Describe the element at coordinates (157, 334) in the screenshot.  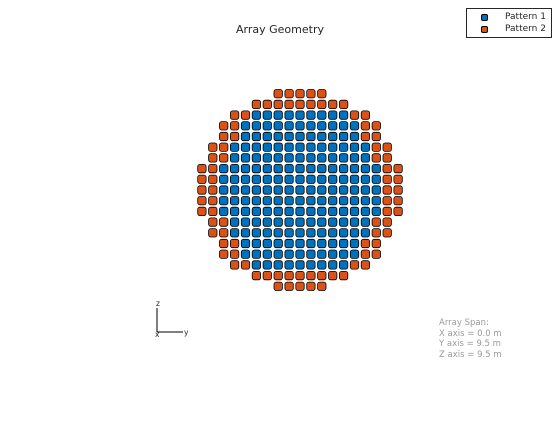
I see `triad-x-label: x` at that location.